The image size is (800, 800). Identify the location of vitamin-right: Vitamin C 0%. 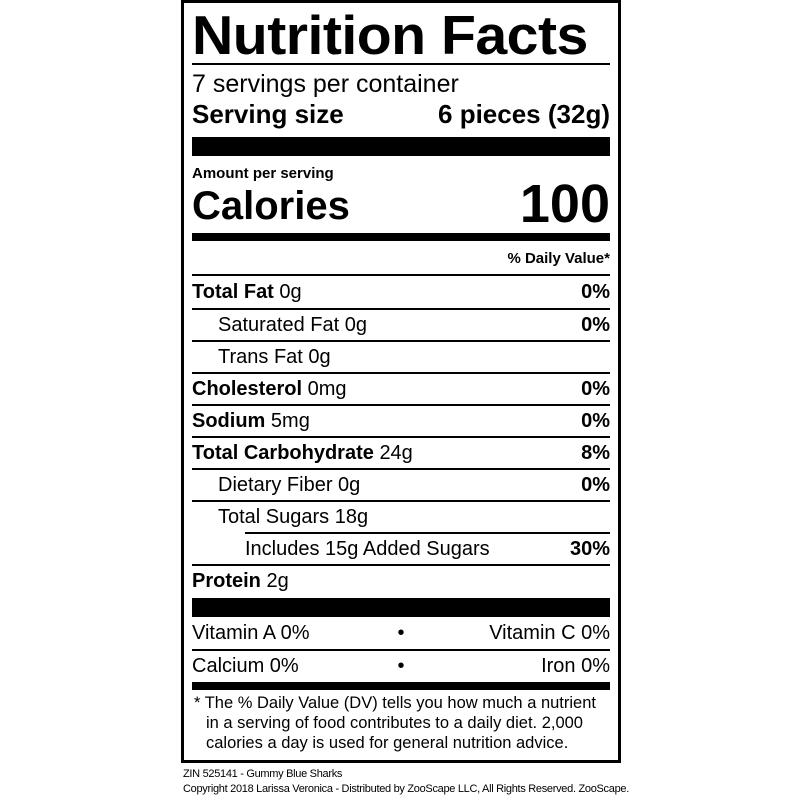
(549, 632).